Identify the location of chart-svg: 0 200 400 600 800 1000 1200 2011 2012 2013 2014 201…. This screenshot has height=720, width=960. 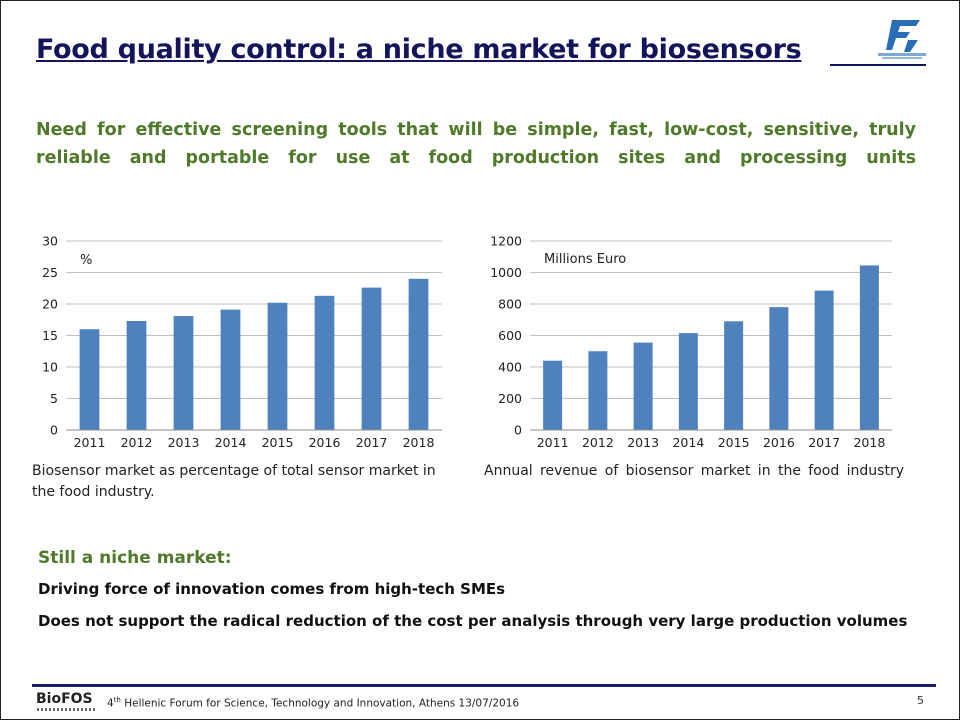
(691, 342).